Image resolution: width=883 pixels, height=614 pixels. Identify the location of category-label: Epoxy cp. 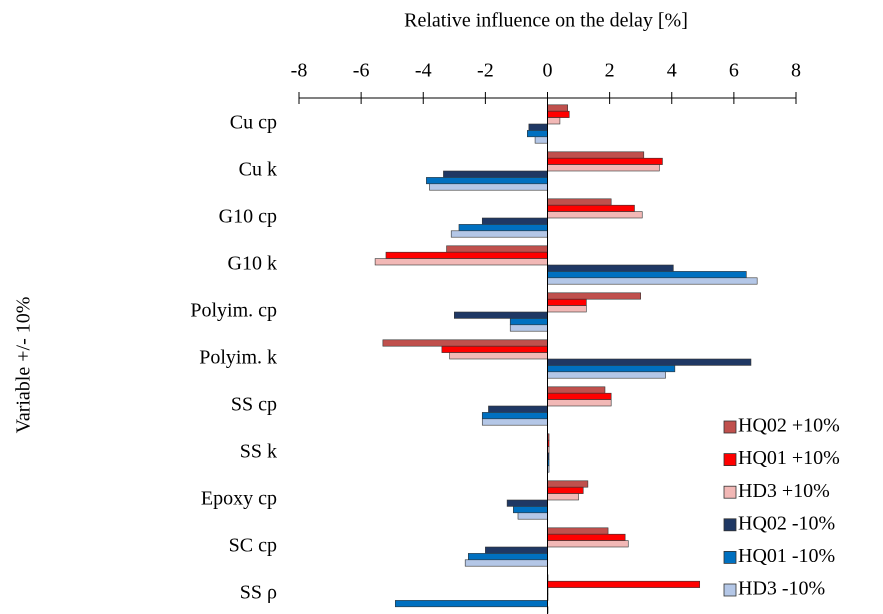
(239, 499).